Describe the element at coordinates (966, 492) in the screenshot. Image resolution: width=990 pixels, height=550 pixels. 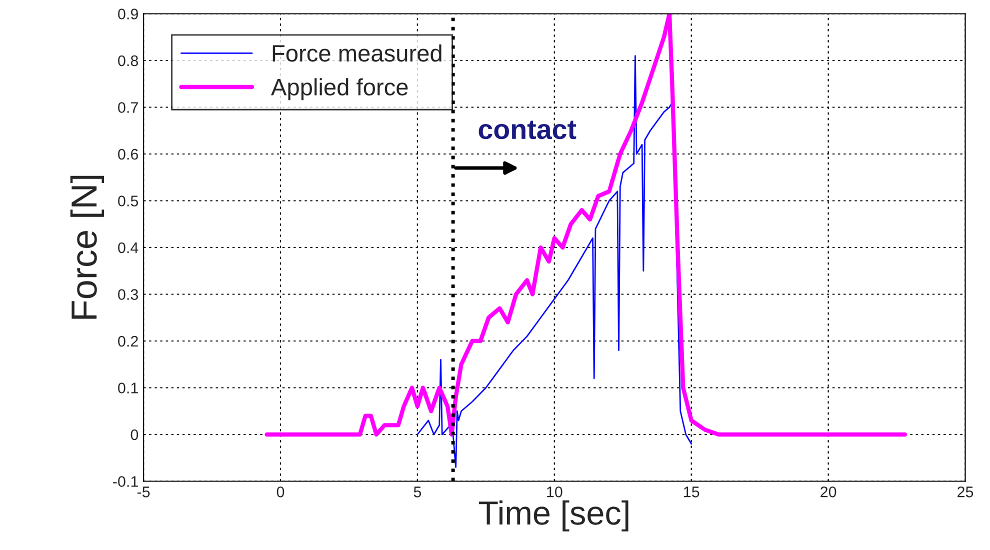
I see `x-tick-label: 25` at that location.